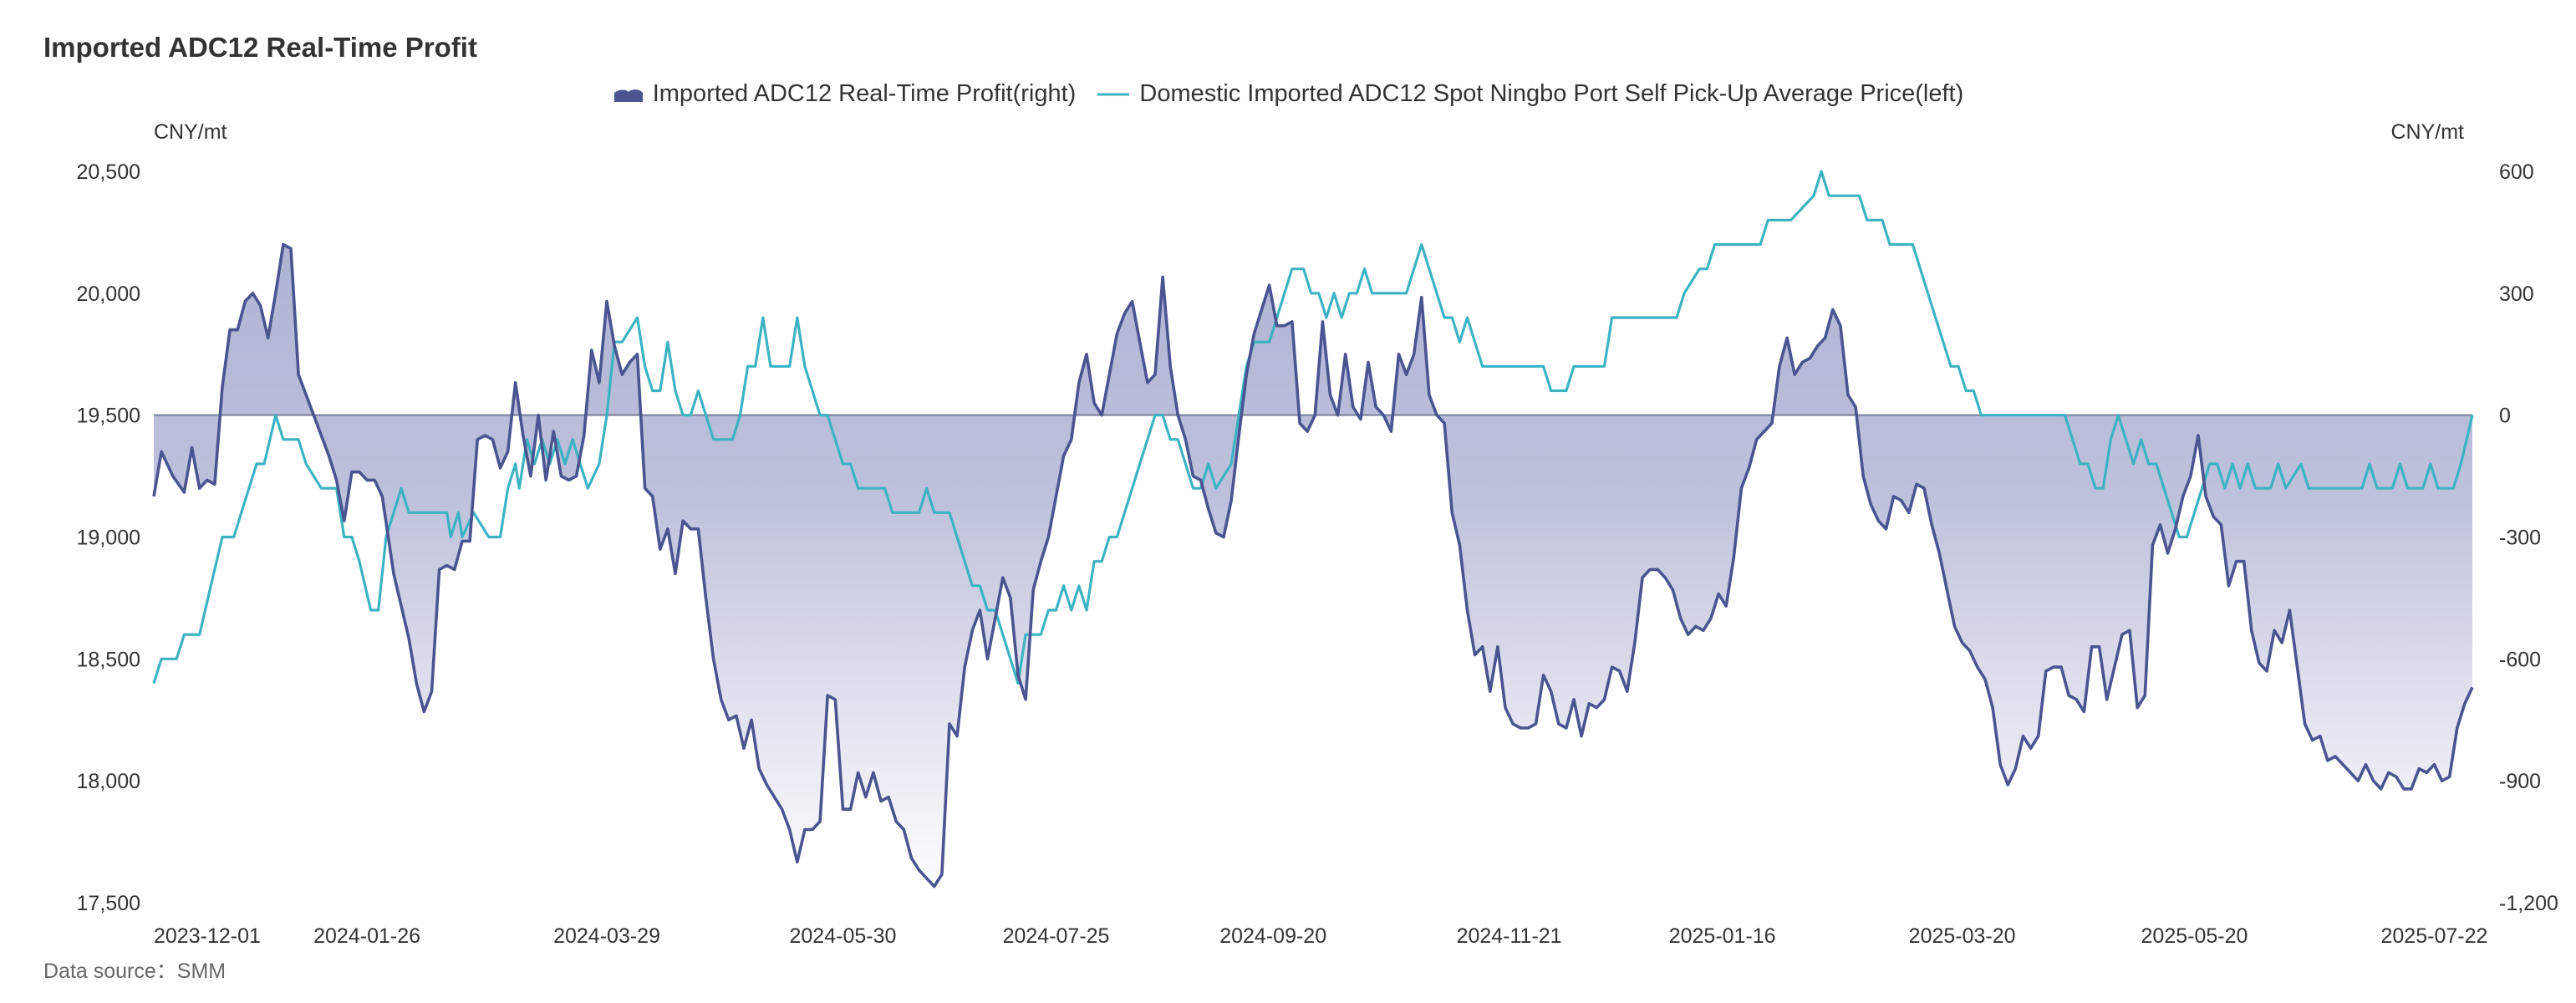  I want to click on x-tick-label: 2024-05-30, so click(843, 936).